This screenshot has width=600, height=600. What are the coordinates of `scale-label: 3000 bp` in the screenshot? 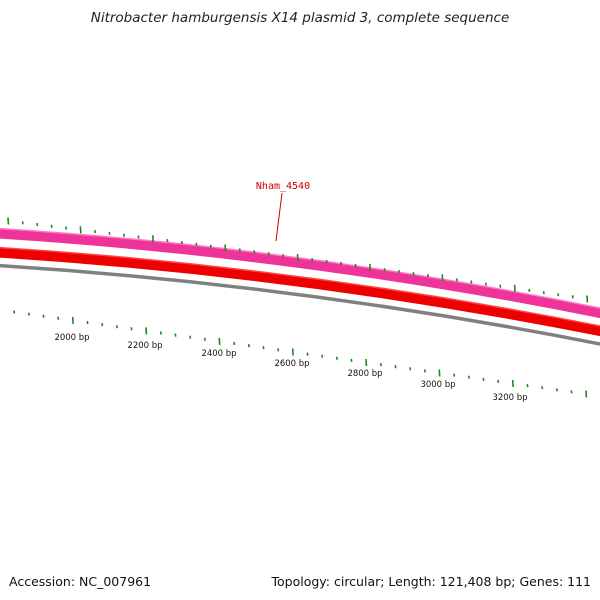 It's located at (437, 385).